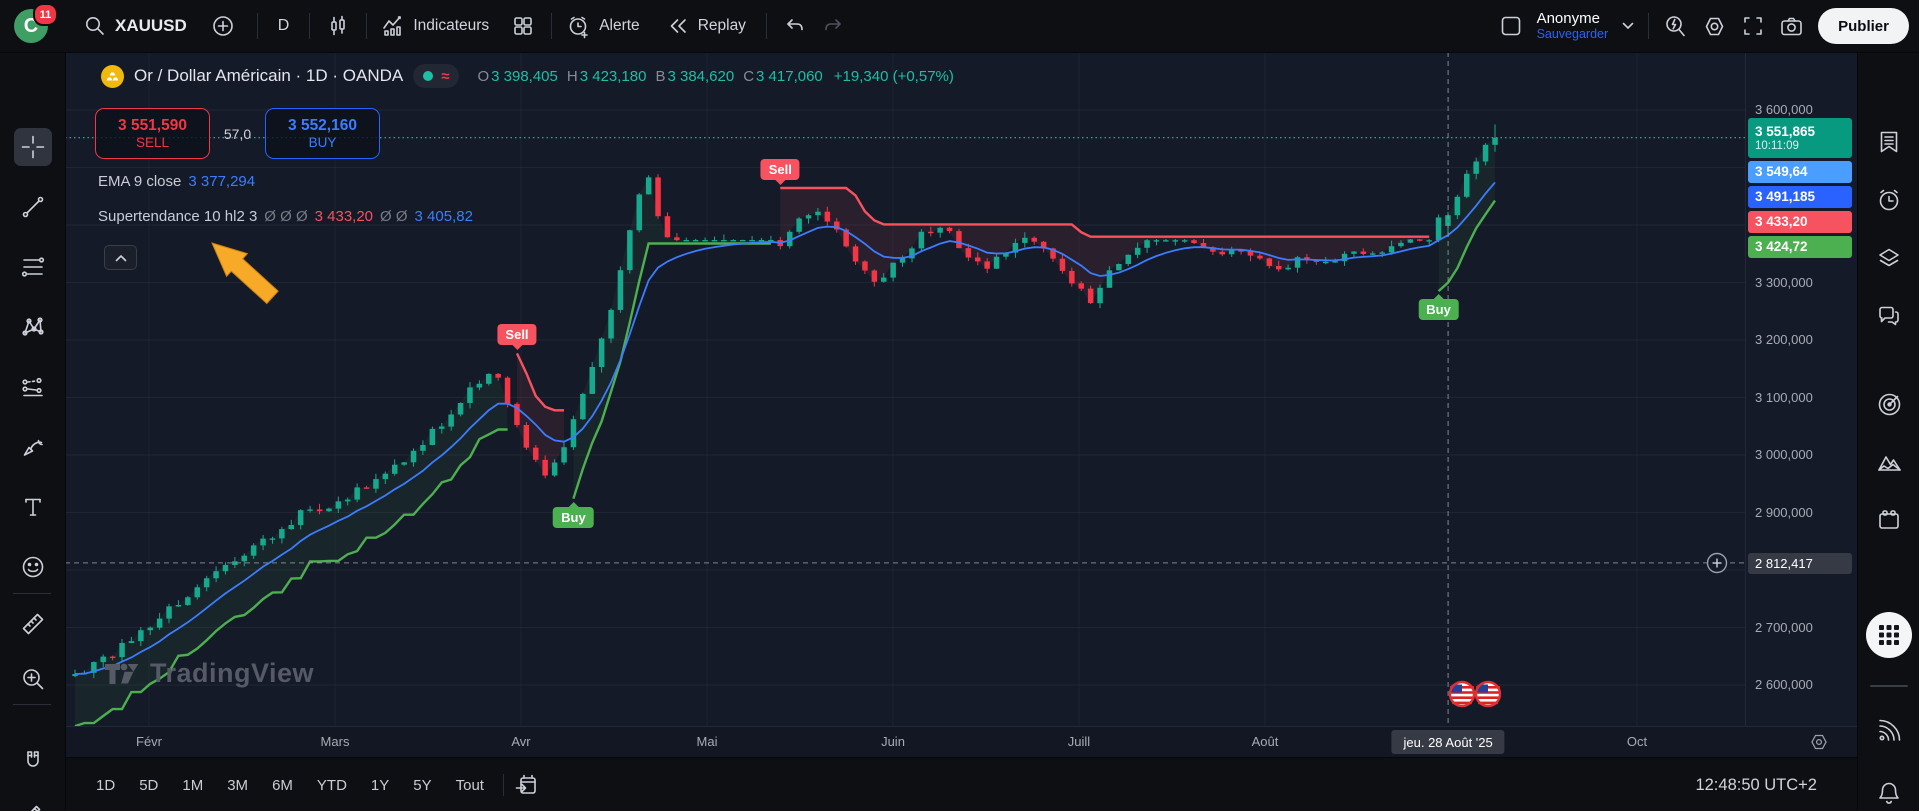 The image size is (1919, 811). Describe the element at coordinates (106, 785) in the screenshot. I see `range-button-1d: 1D` at that location.